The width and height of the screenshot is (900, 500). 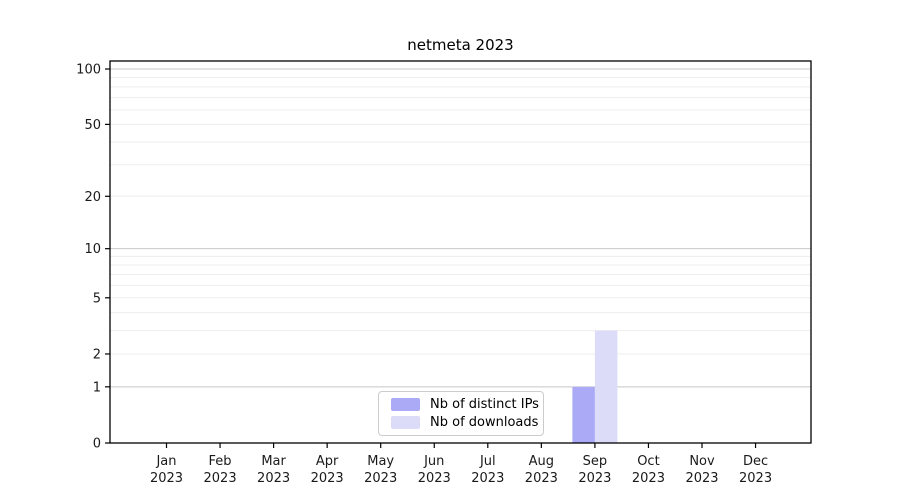 I want to click on y-tick-label: 10, so click(x=92, y=249).